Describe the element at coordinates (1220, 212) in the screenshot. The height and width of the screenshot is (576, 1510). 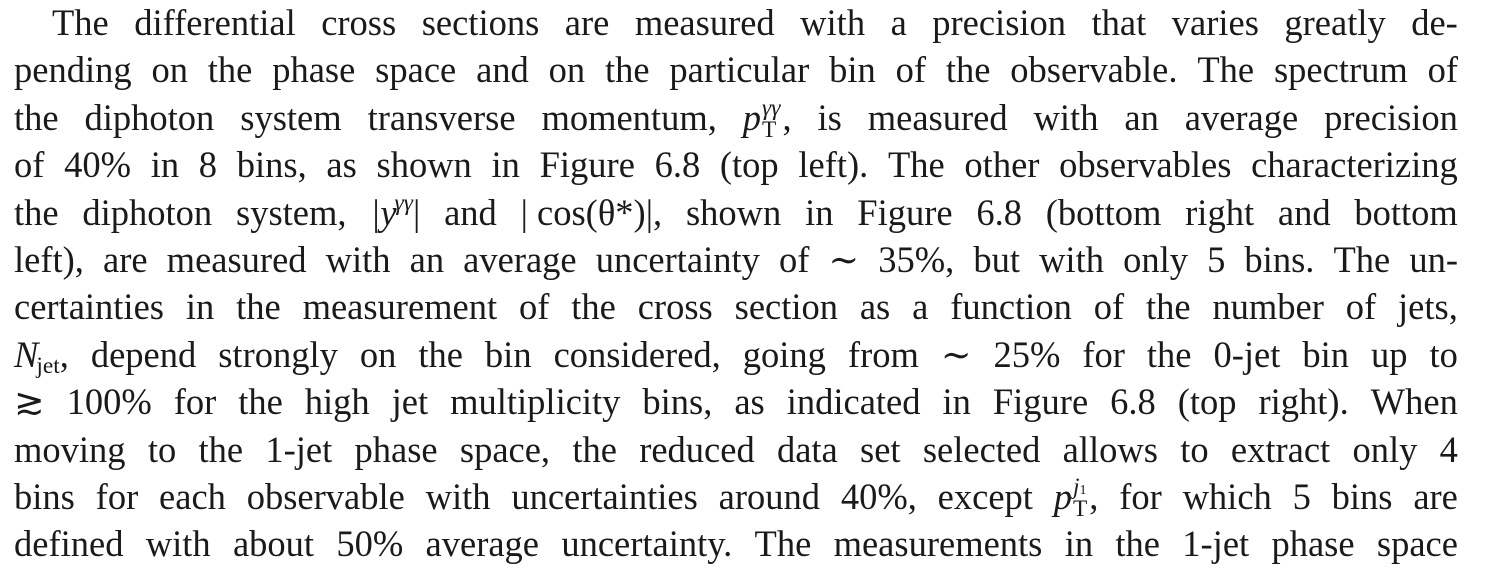
I see `word: right` at that location.